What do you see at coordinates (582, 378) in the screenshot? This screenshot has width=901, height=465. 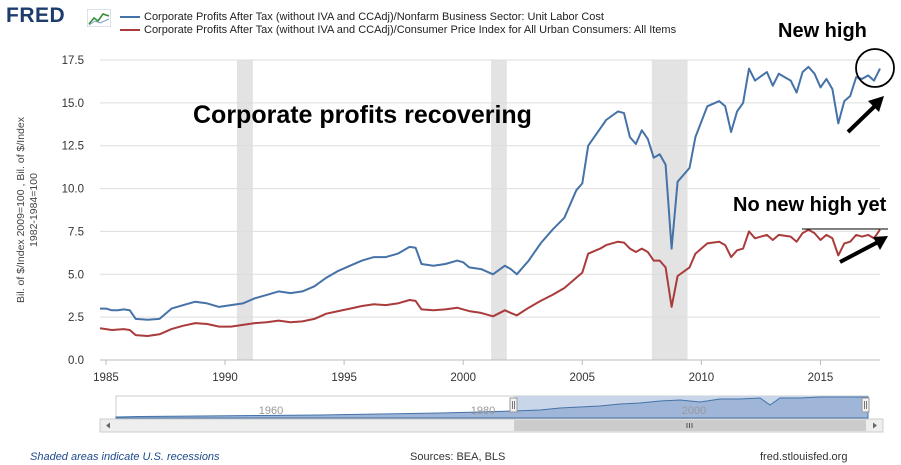 I see `x-tick-label: 2005` at bounding box center [582, 378].